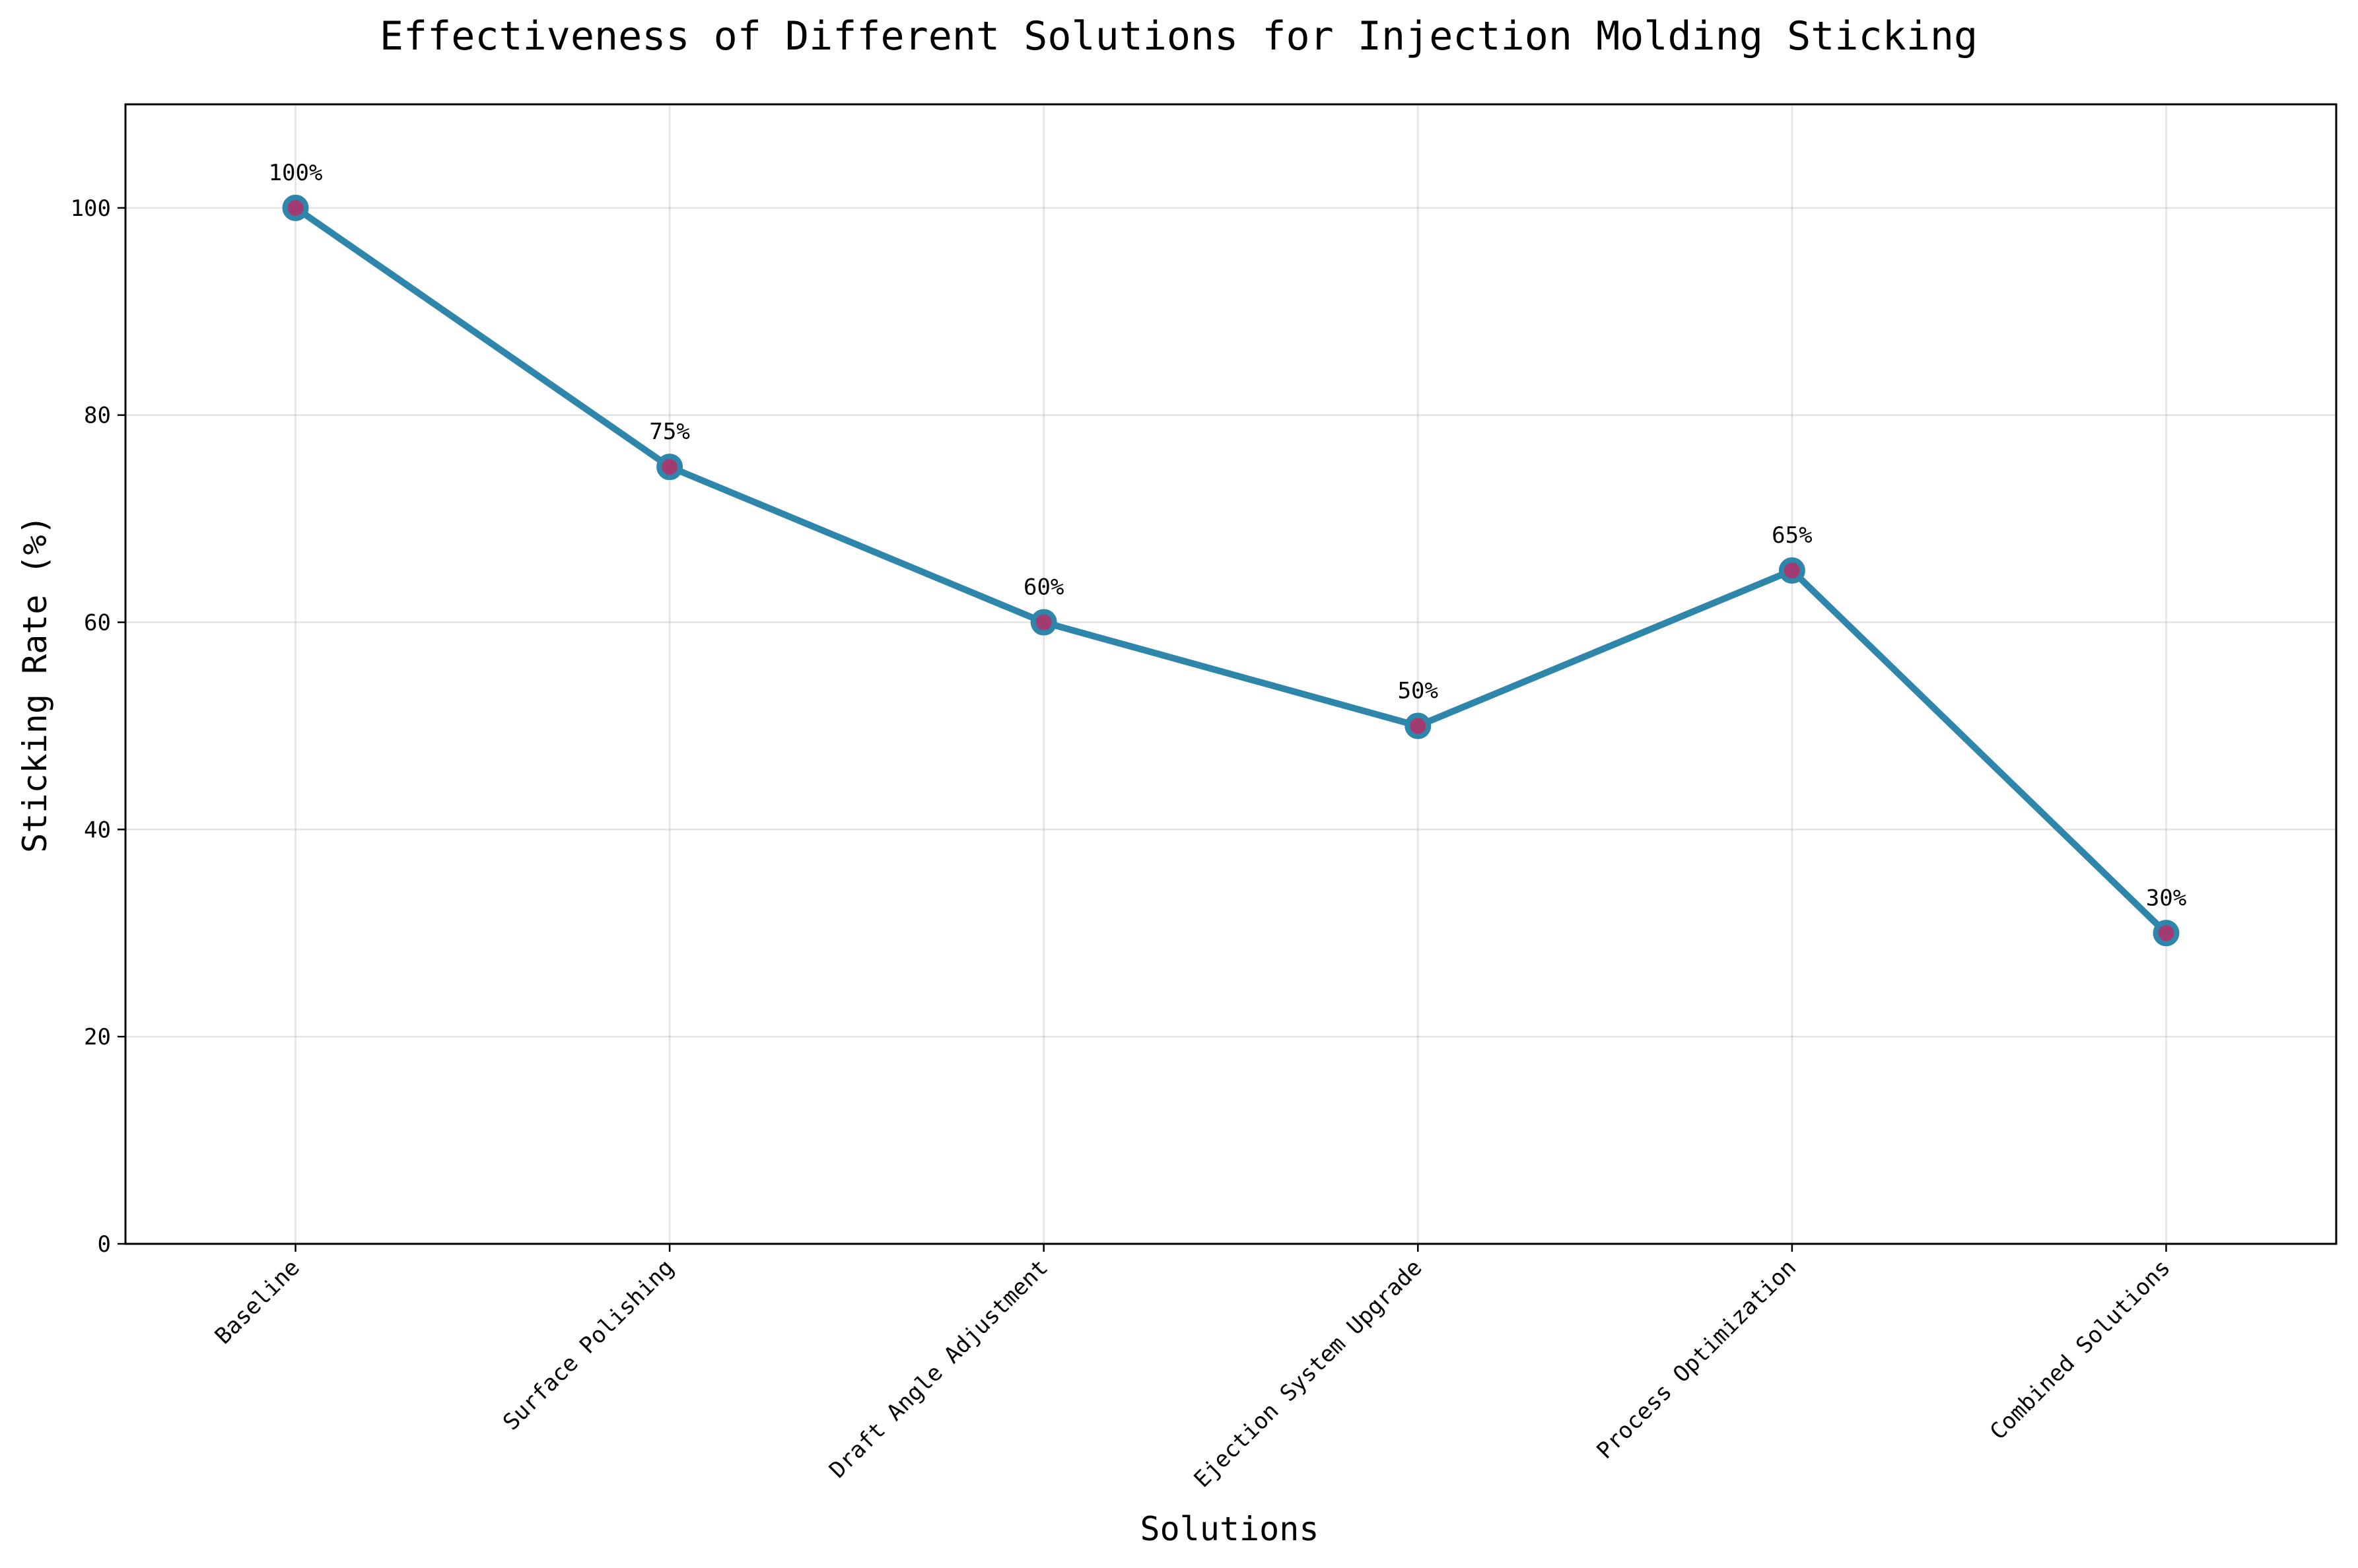  What do you see at coordinates (91, 208) in the screenshot?
I see `y-tick-label: 100` at bounding box center [91, 208].